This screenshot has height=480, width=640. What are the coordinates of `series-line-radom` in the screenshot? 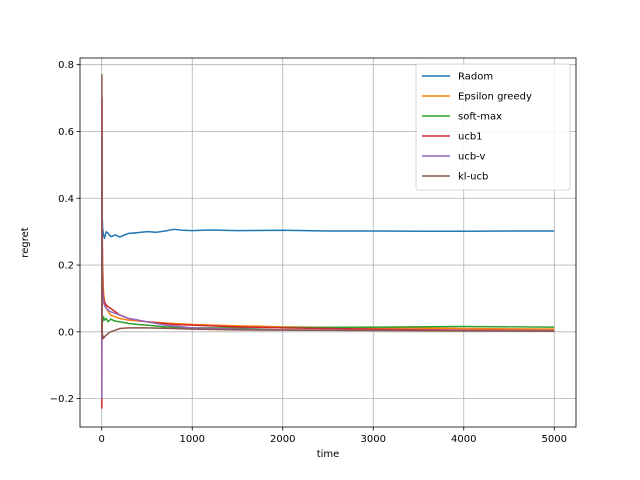 It's located at (328, 256).